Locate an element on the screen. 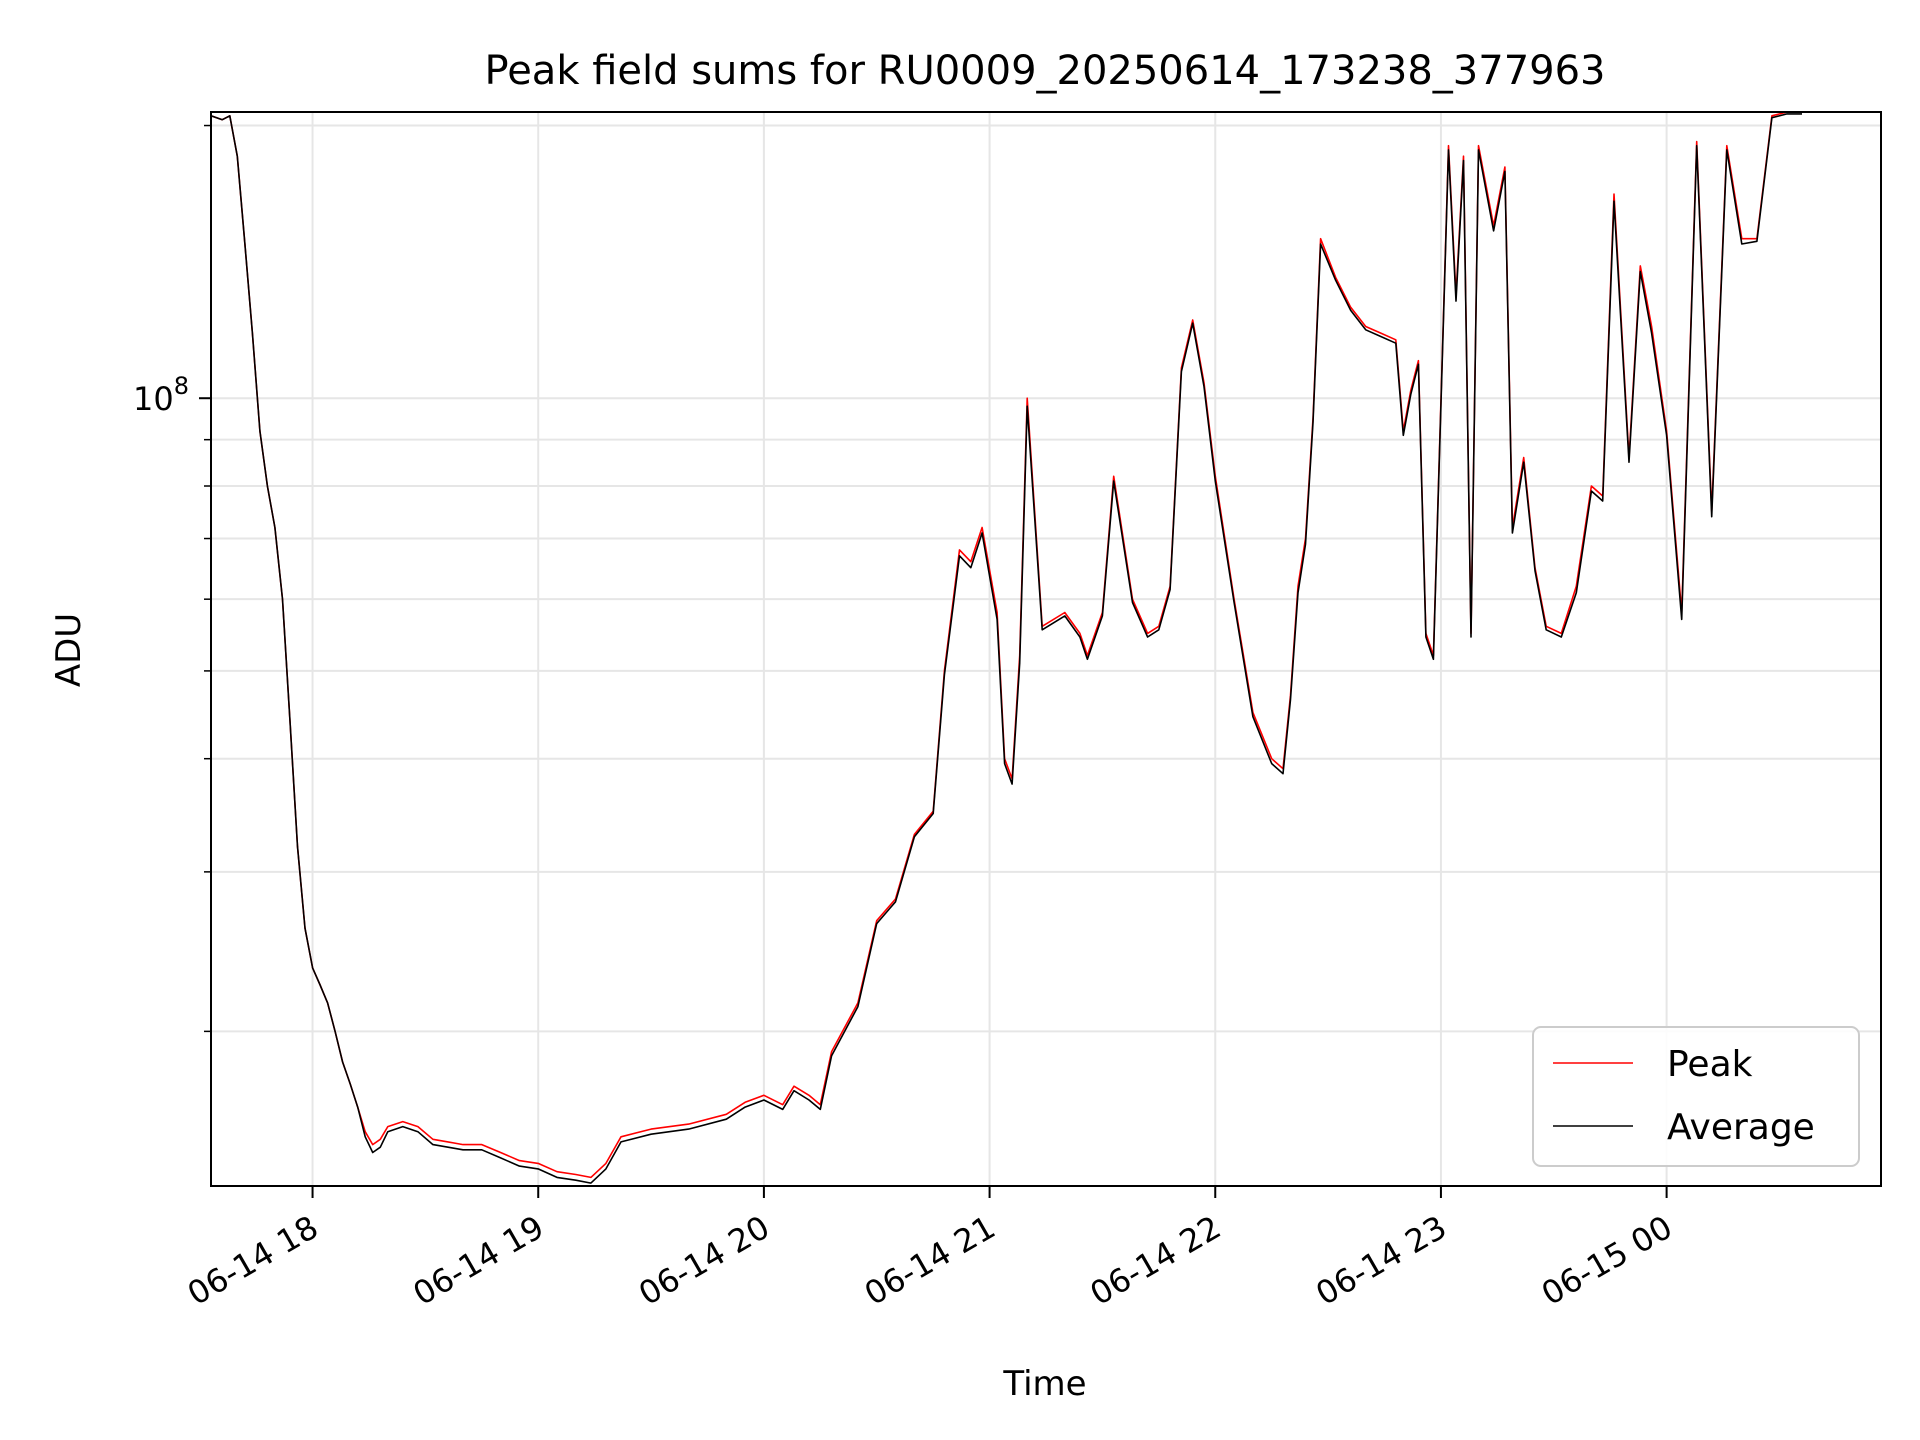  legend: Peak Average is located at coordinates (1696, 1096).